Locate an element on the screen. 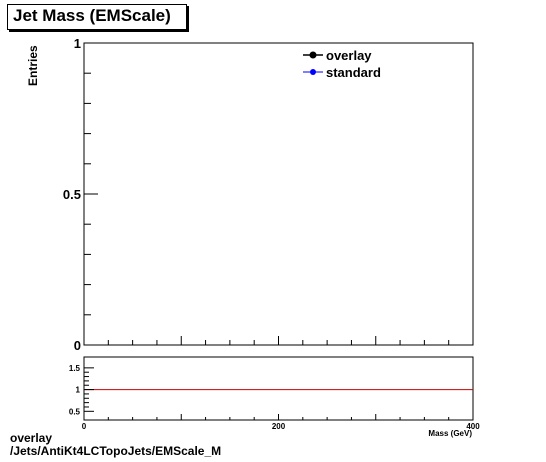  ratio-y-tick-label: 1.5 is located at coordinates (75, 368).